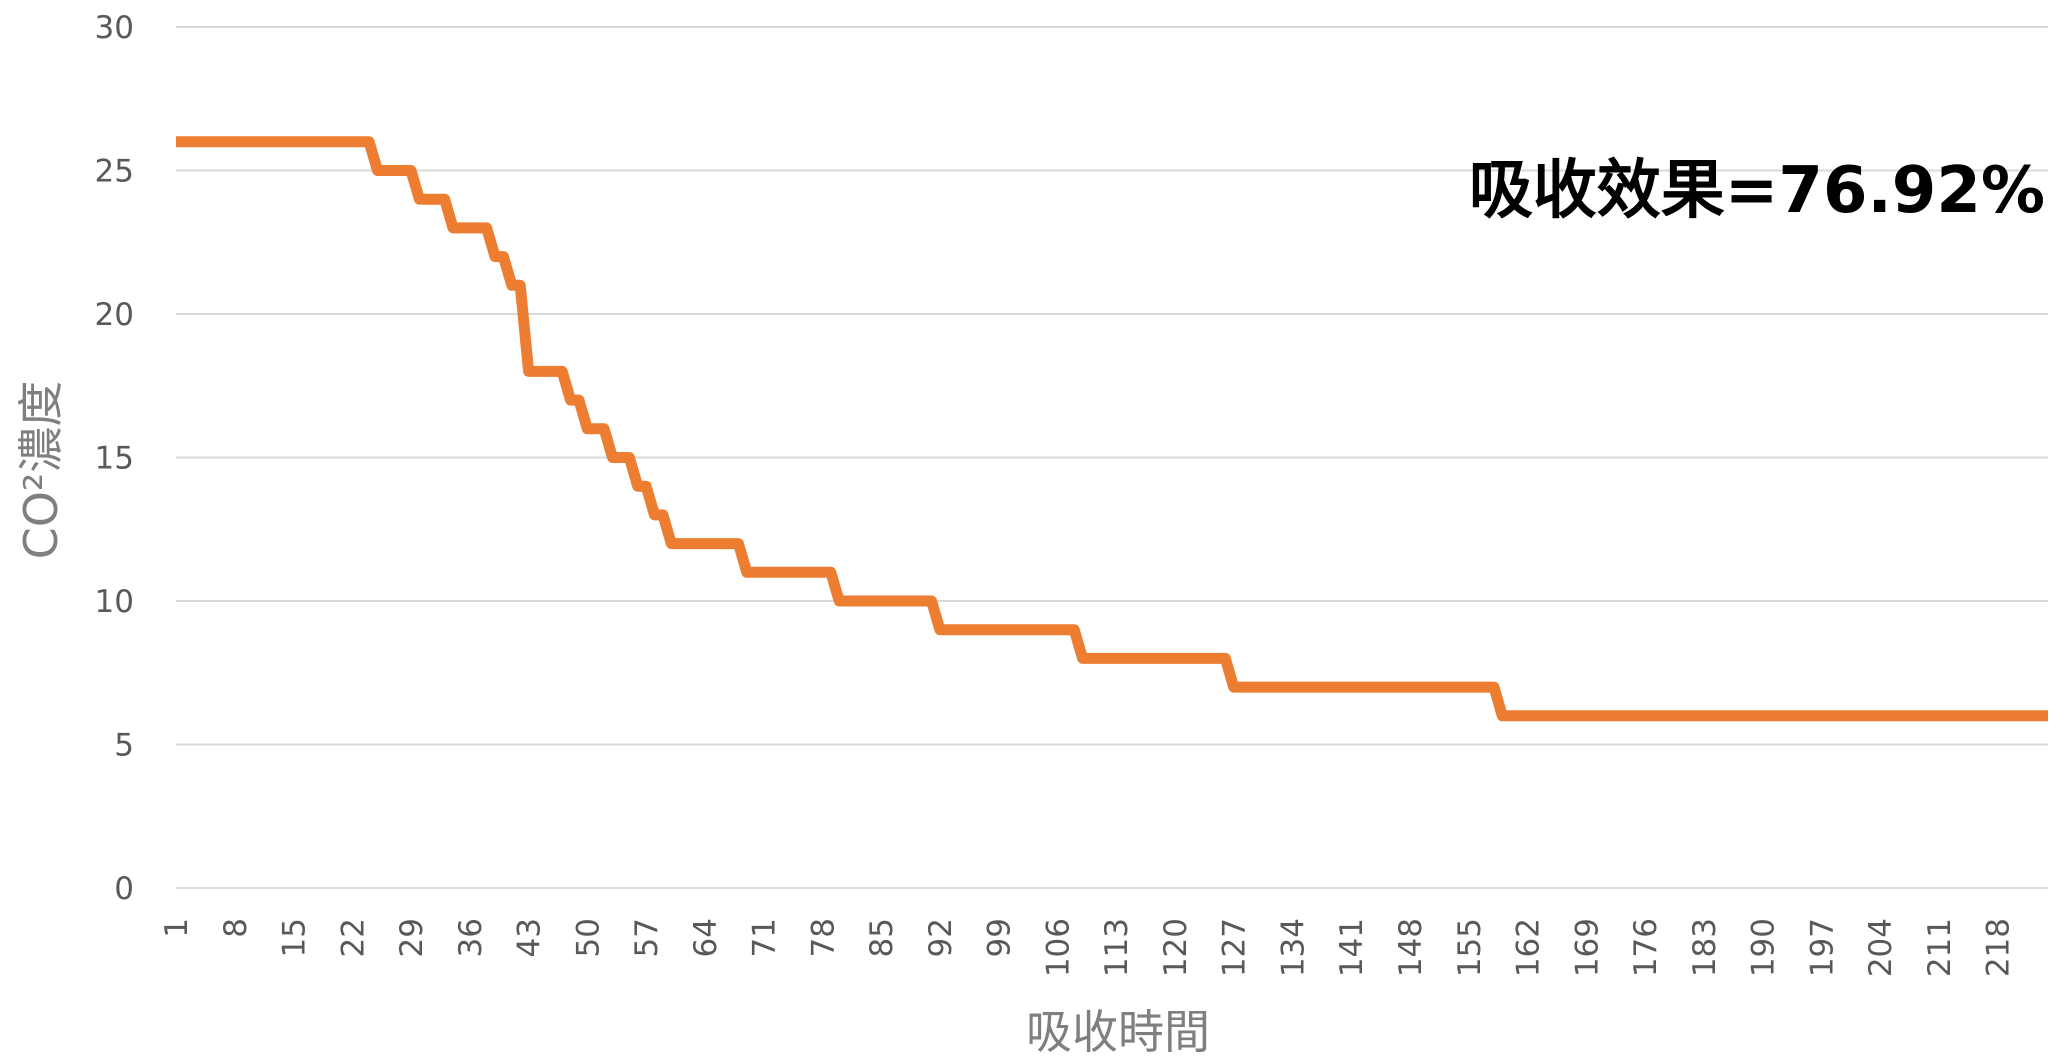 The width and height of the screenshot is (2054, 1061). I want to click on y-axis-ticks: 0 5 10 15 20 25 30, so click(114, 458).